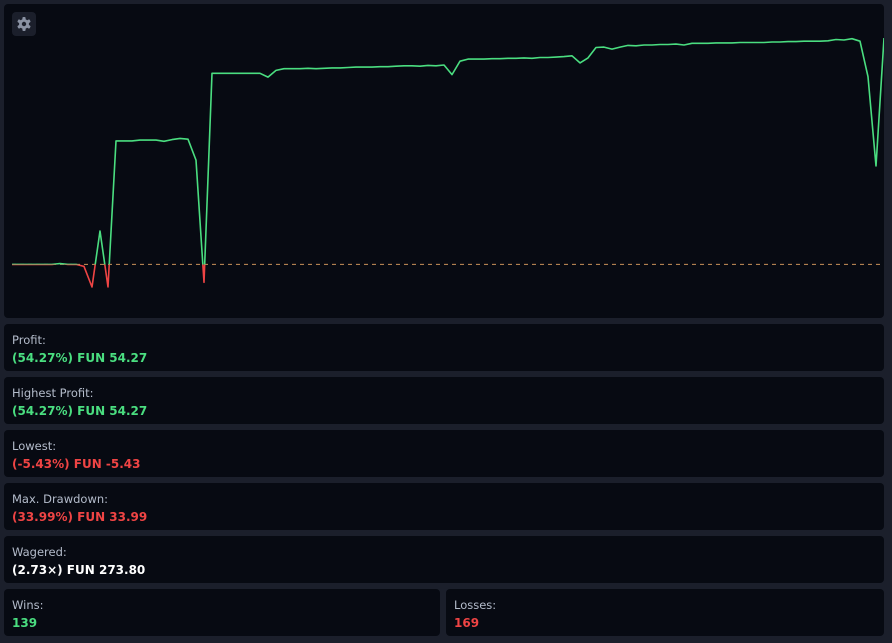 This screenshot has width=892, height=643. What do you see at coordinates (665, 612) in the screenshot?
I see `stat-card: Losses: 169` at bounding box center [665, 612].